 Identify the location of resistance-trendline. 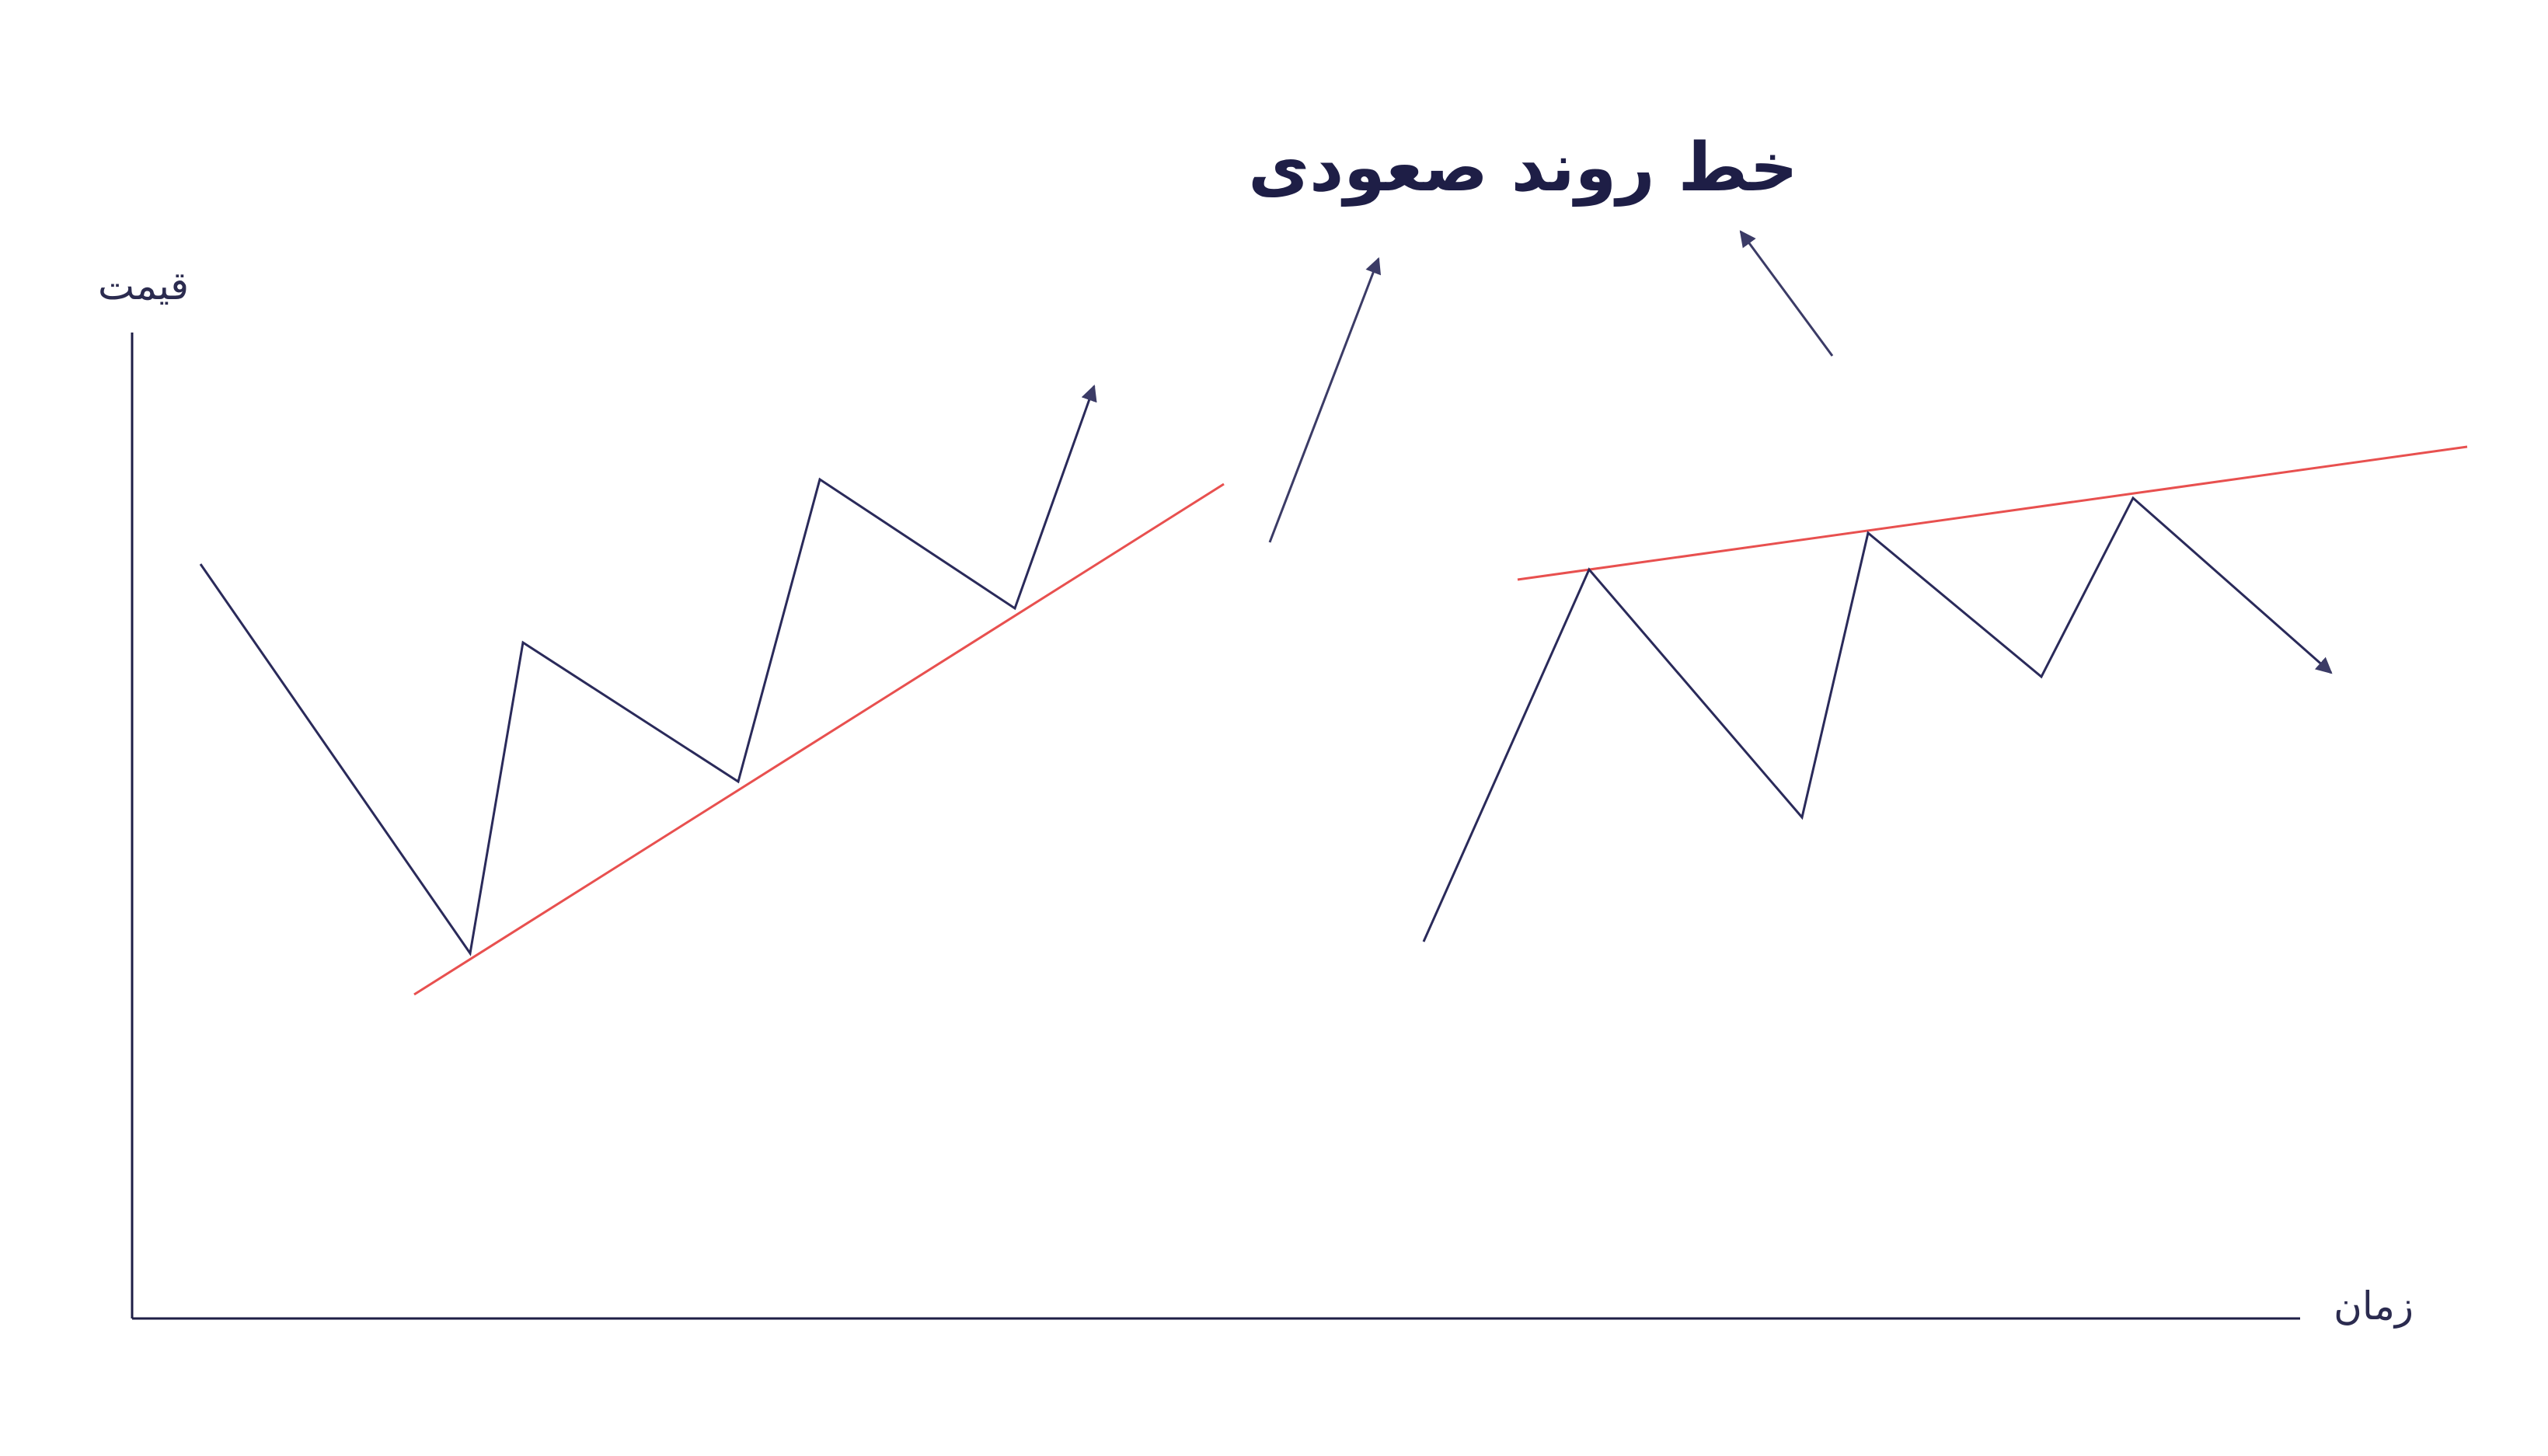
(1992, 513).